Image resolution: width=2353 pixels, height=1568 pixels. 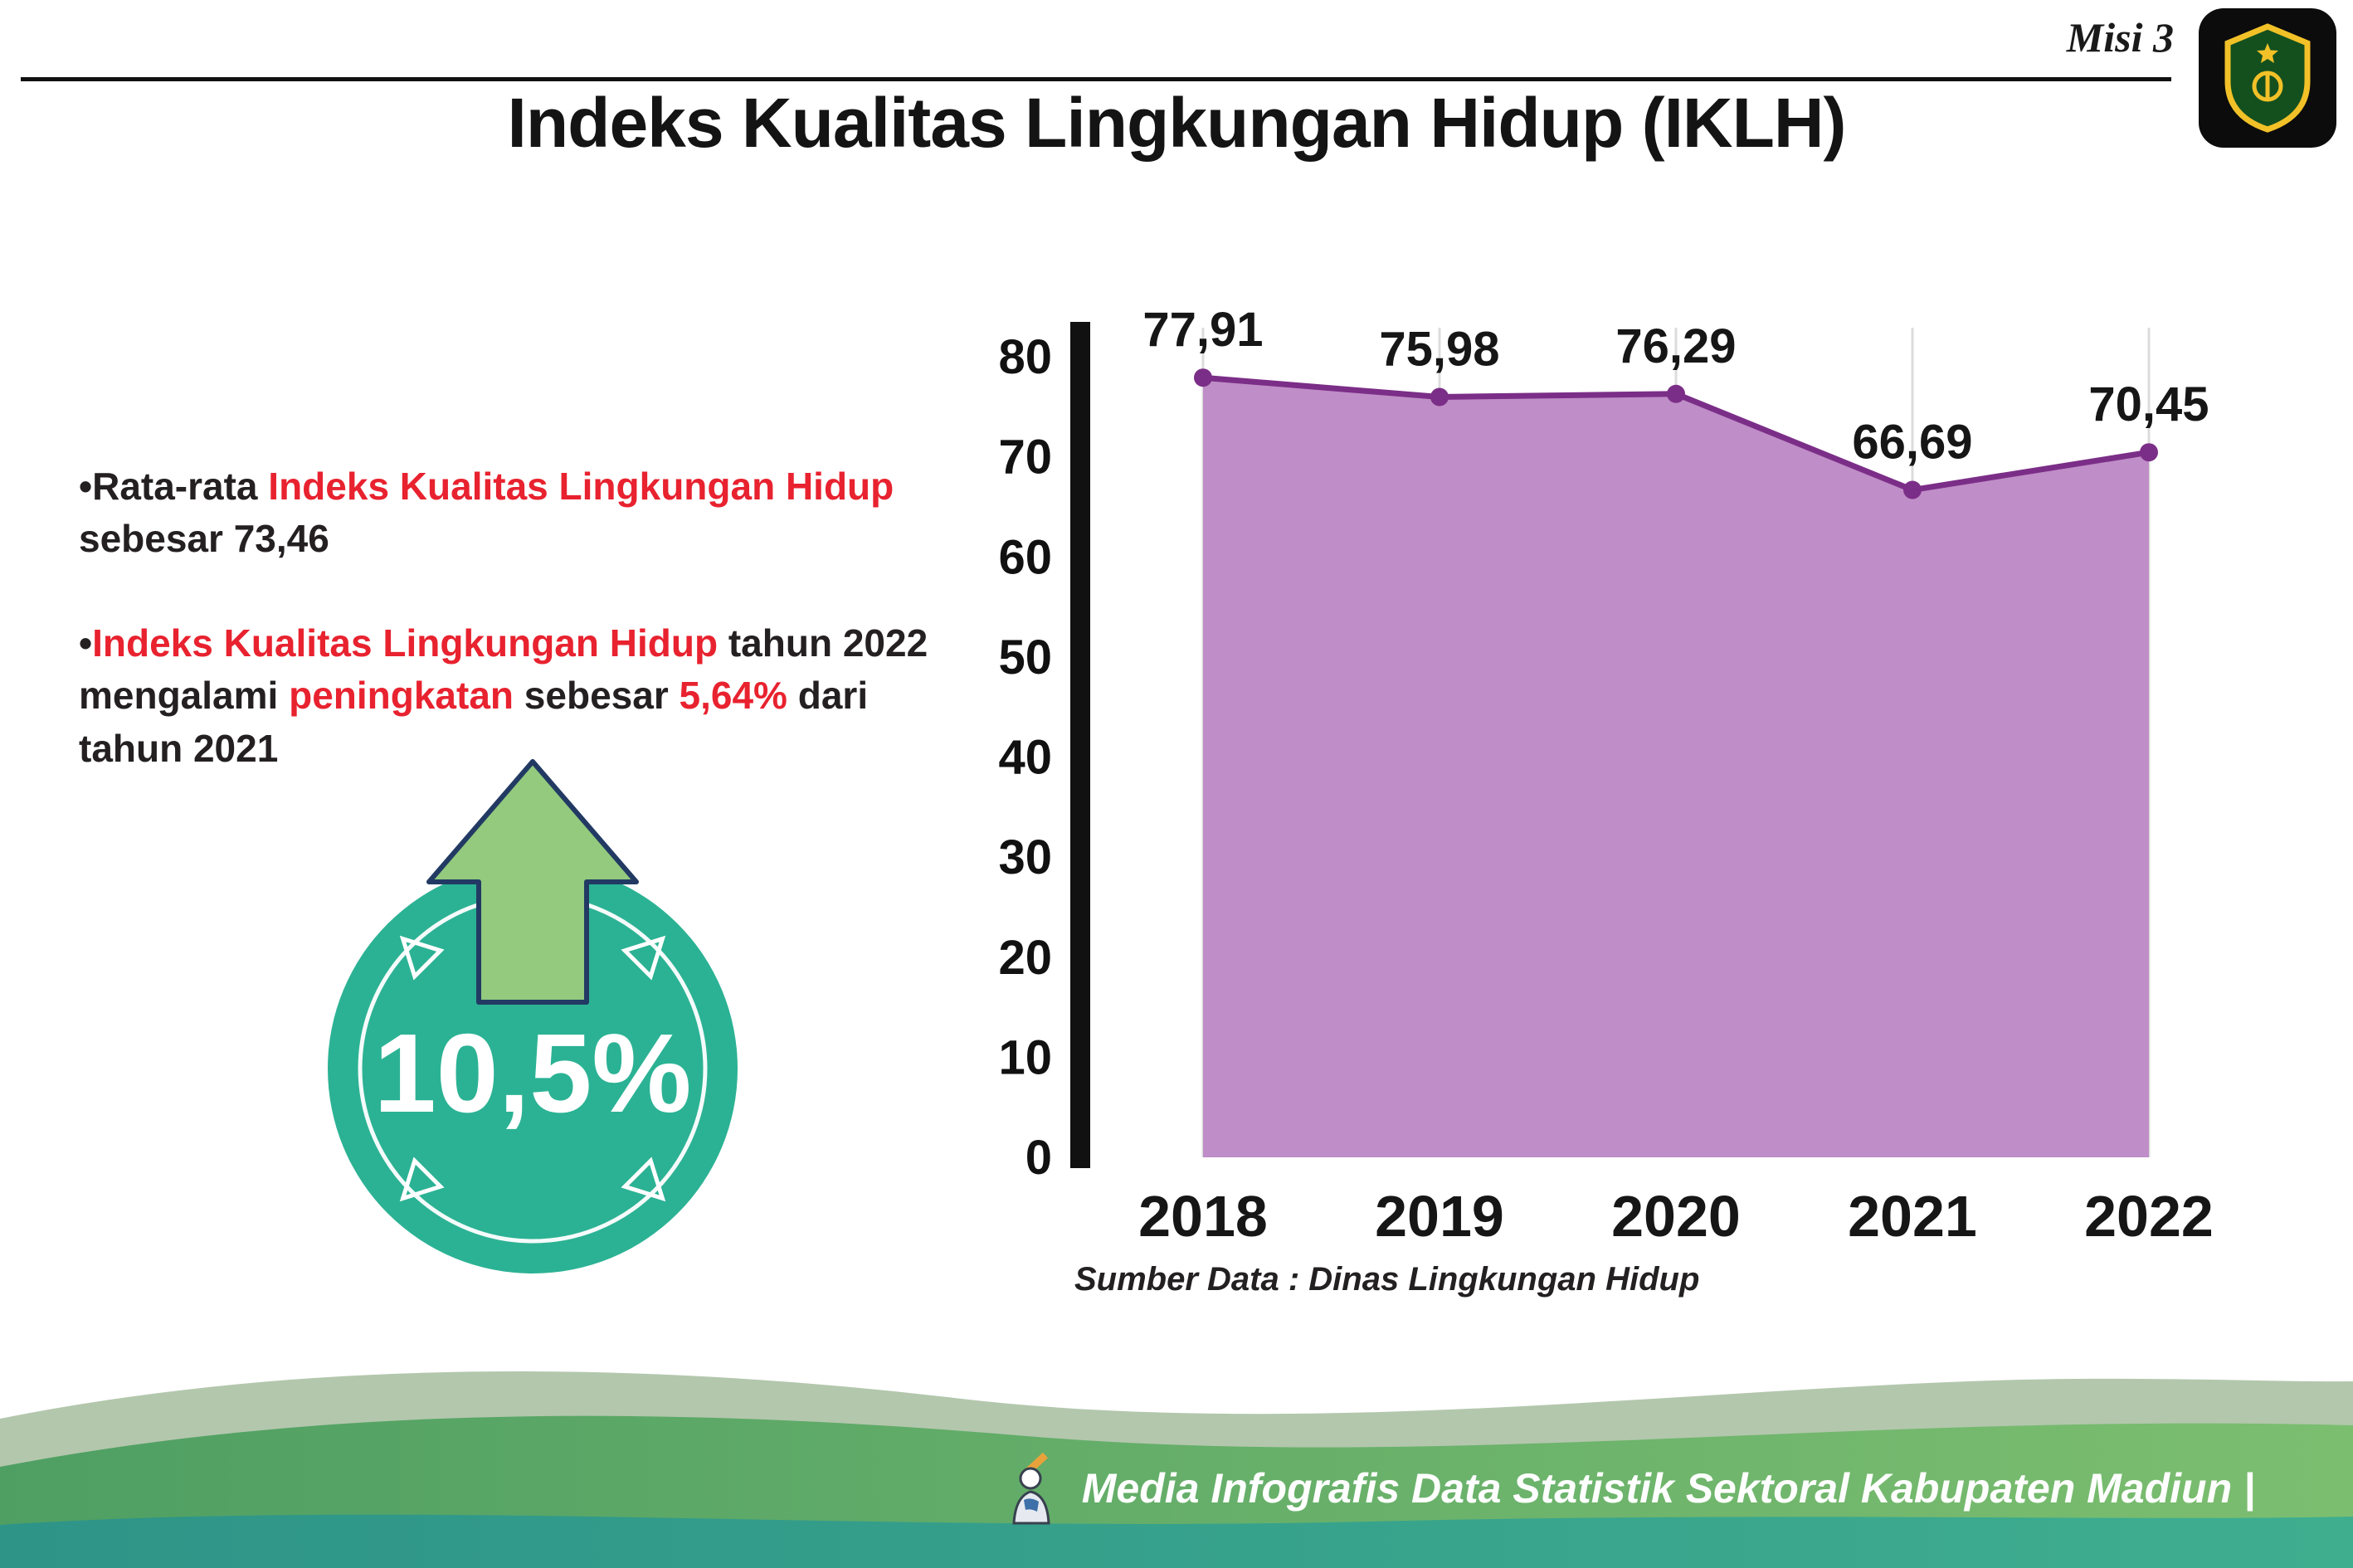 What do you see at coordinates (1025, 657) in the screenshot?
I see `y-tick-label: 50` at bounding box center [1025, 657].